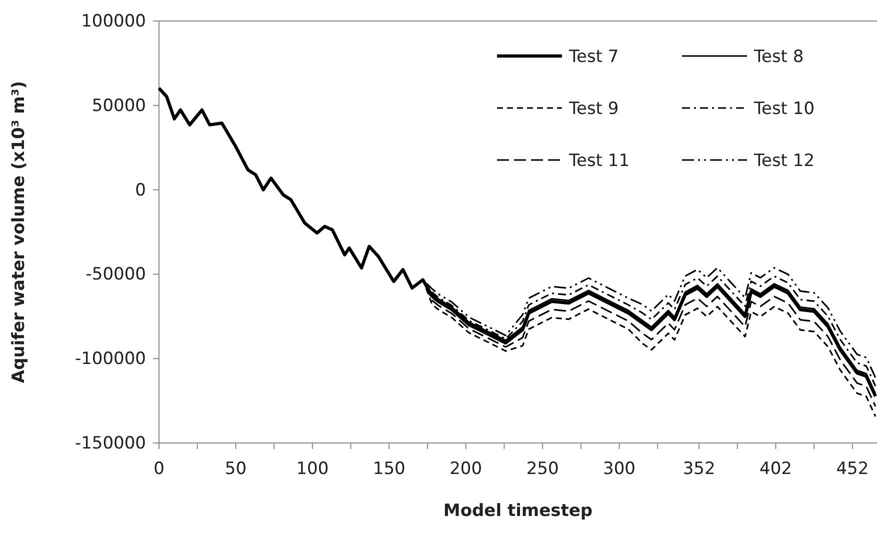 This screenshot has height=536, width=877. Describe the element at coordinates (110, 359) in the screenshot. I see `y-tick-label: -100000` at that location.